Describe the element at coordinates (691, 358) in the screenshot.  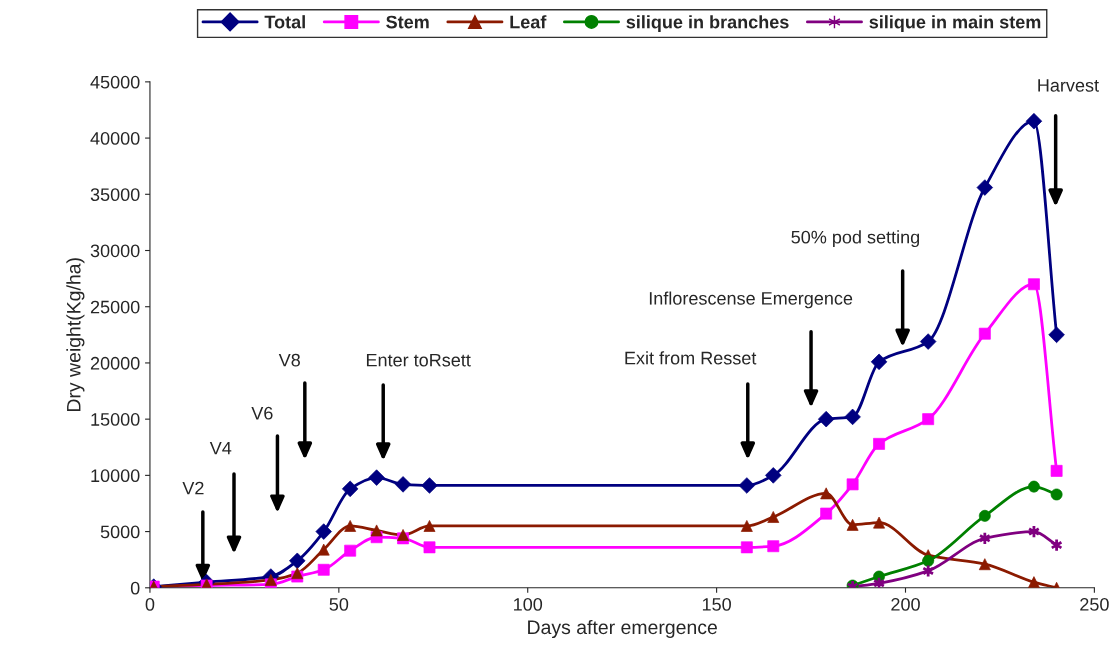
I see `annotation: Exit from Resset` at that location.